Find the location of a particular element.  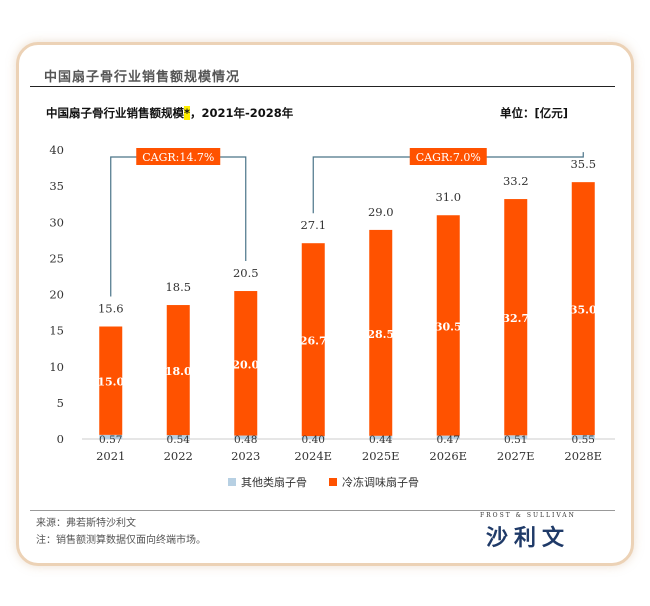

legend-swatch-frozen is located at coordinates (333, 482).